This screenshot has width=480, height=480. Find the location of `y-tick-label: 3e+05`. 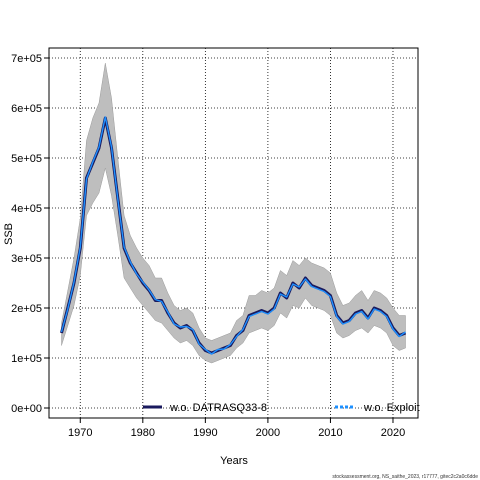

y-tick-label: 3e+05 is located at coordinates (26, 259).